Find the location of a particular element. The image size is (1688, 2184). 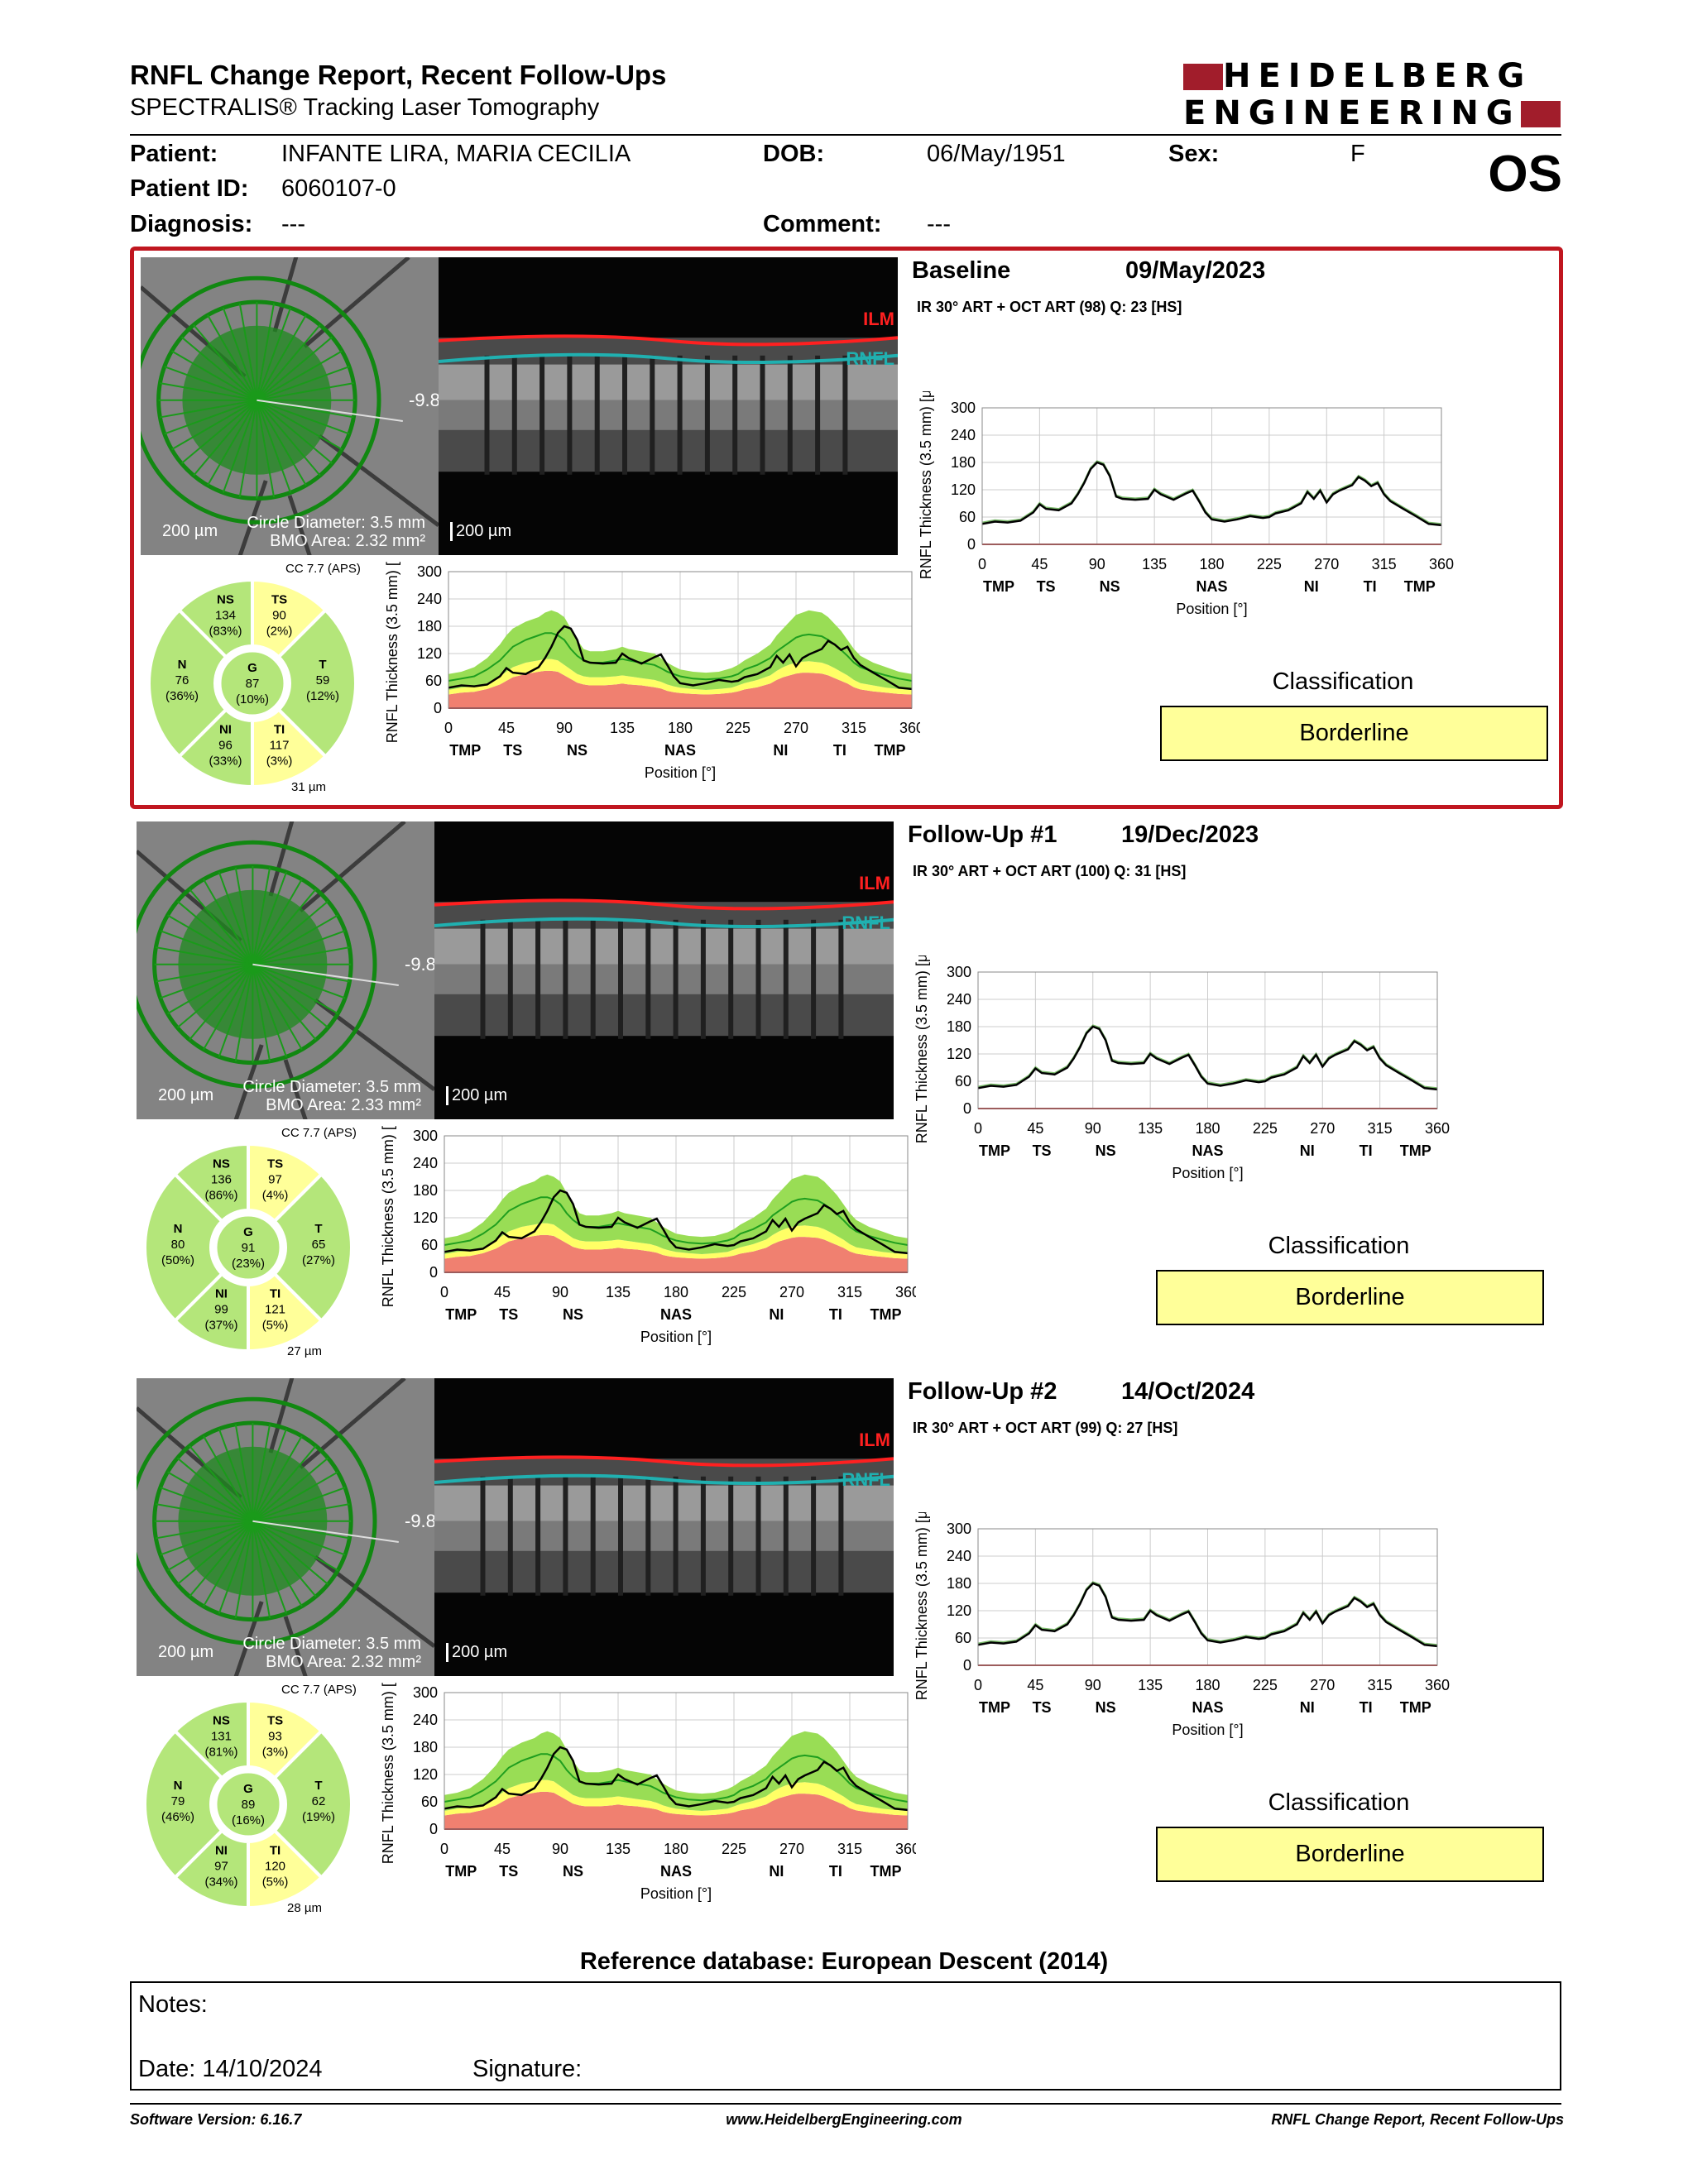

sector-t is located at coordinates (312, 1804).